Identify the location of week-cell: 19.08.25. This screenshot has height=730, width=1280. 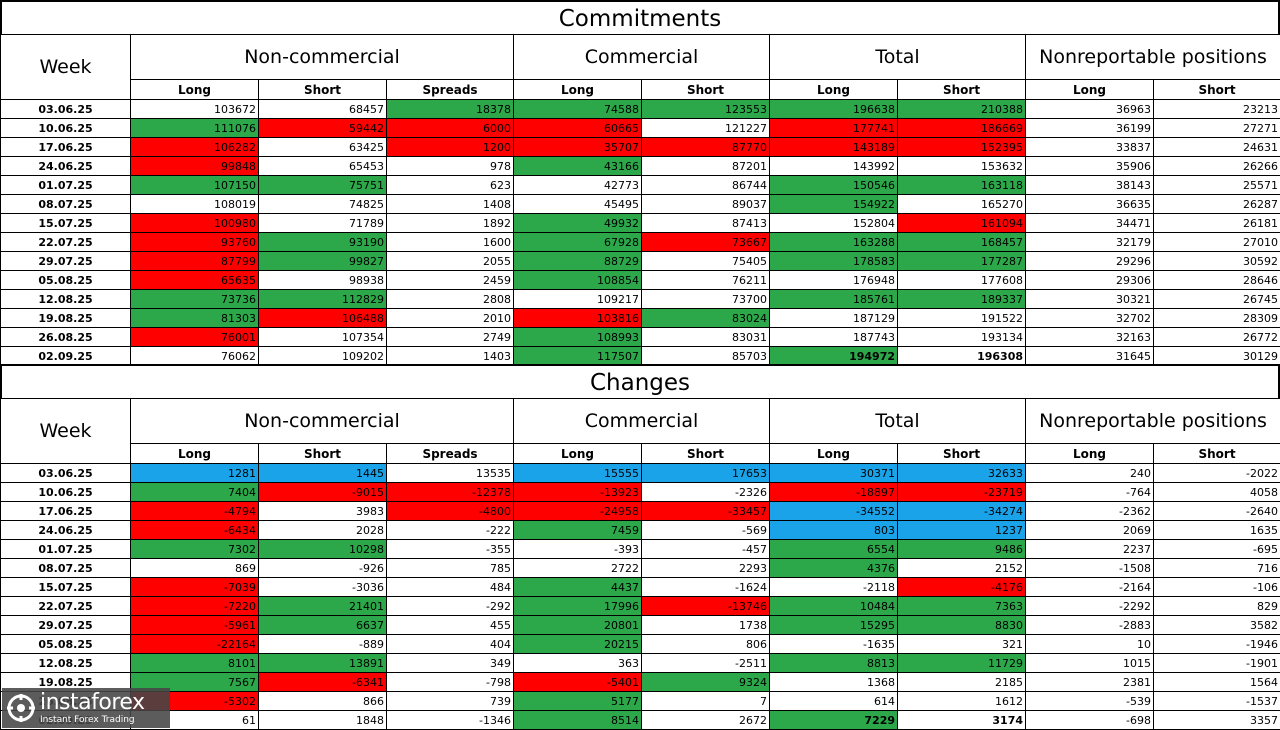
(66, 318).